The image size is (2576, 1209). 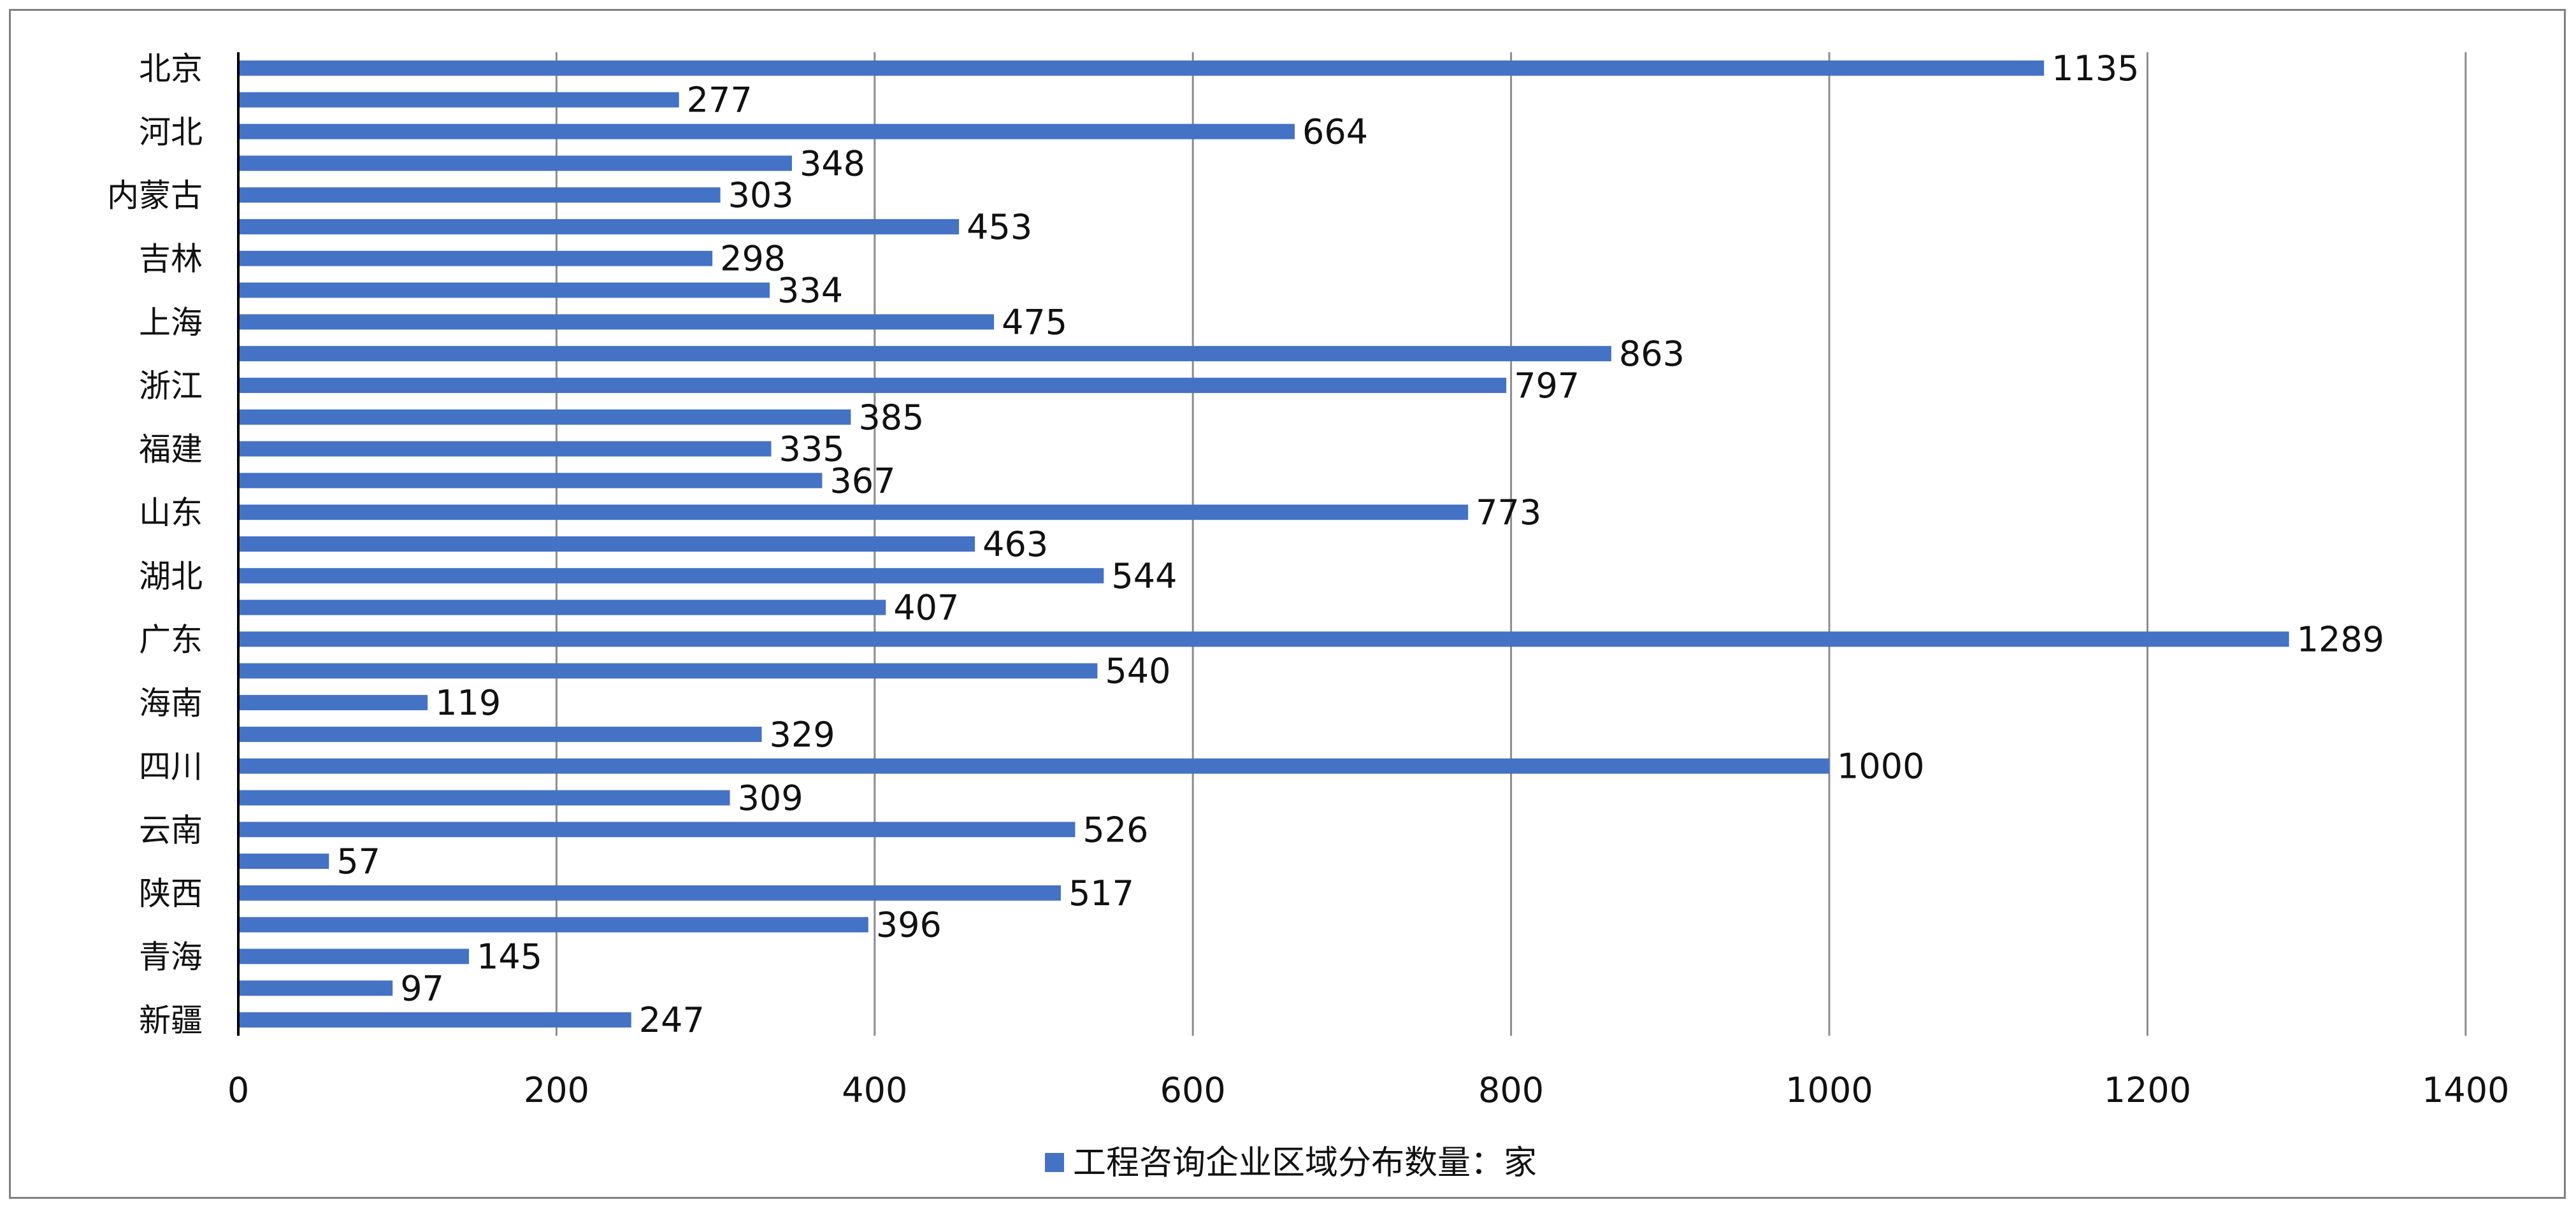 I want to click on legend-swatch, so click(x=1054, y=1162).